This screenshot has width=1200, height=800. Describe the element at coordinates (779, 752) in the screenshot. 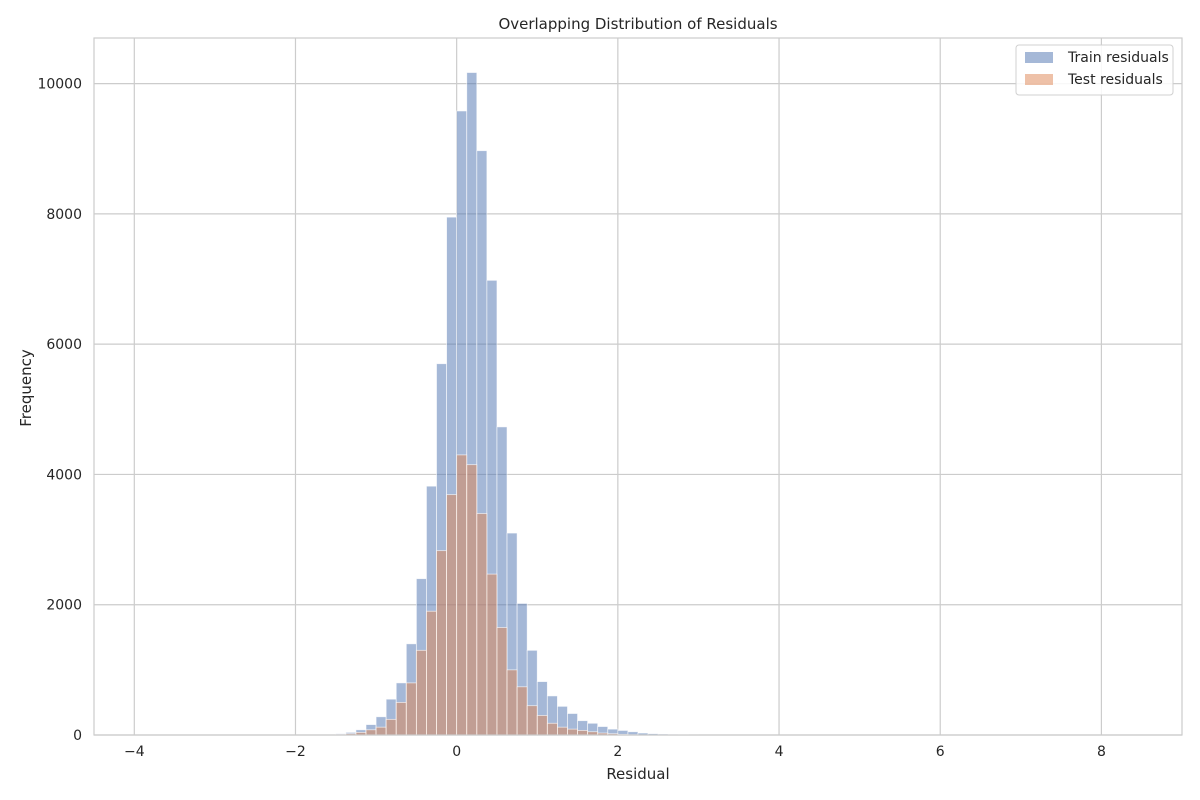

I see `x-tick-label: 4` at that location.